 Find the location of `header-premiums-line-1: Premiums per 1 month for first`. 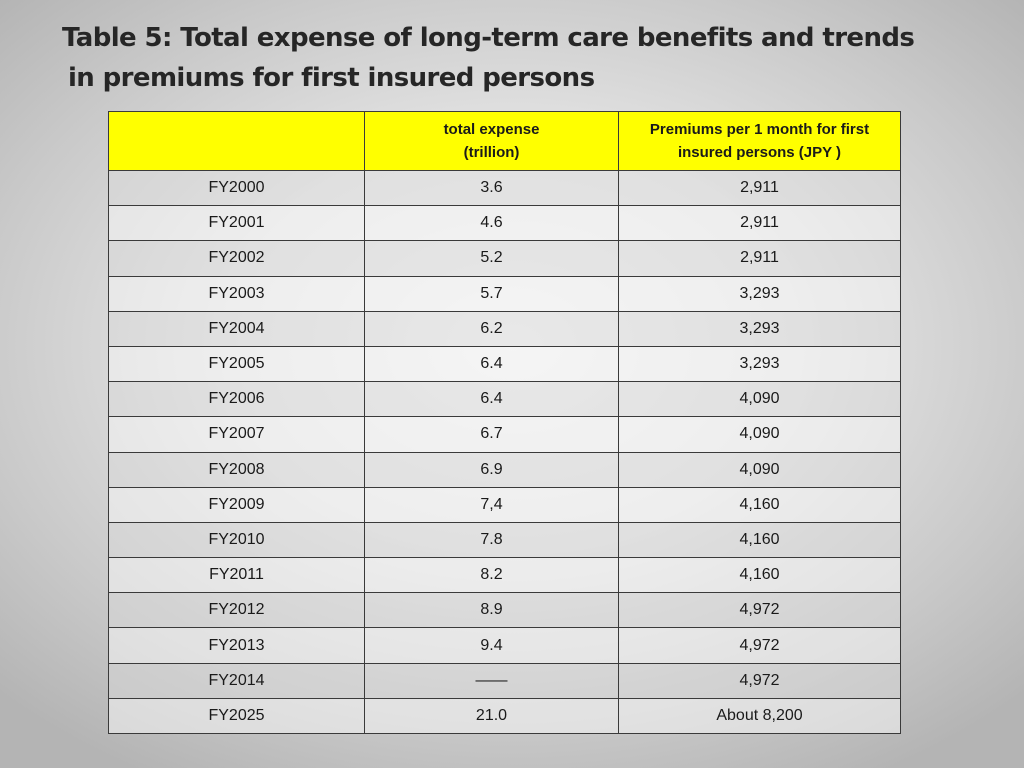

header-premiums-line-1: Premiums per 1 month for first is located at coordinates (759, 129).